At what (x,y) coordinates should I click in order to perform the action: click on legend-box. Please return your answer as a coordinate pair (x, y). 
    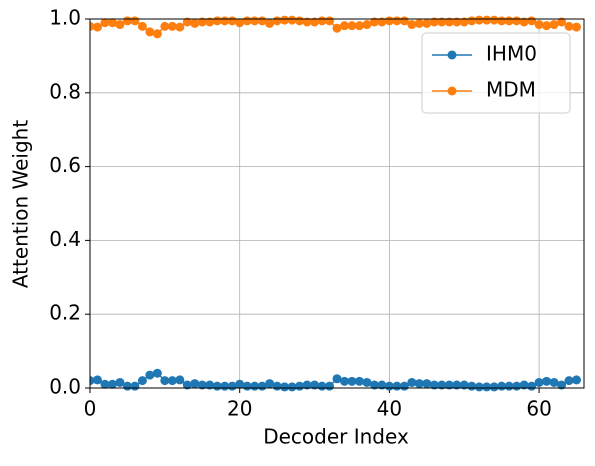
    Looking at the image, I should click on (496, 73).